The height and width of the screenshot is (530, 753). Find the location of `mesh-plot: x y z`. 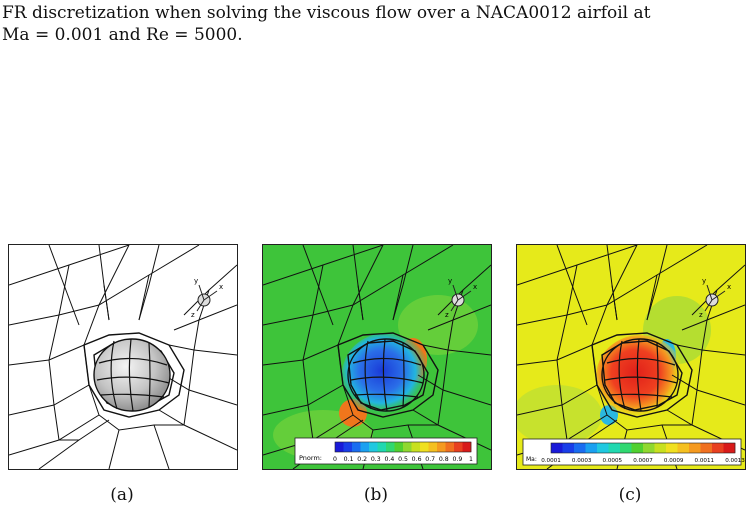

mesh-plot: x y z is located at coordinates (123, 357).